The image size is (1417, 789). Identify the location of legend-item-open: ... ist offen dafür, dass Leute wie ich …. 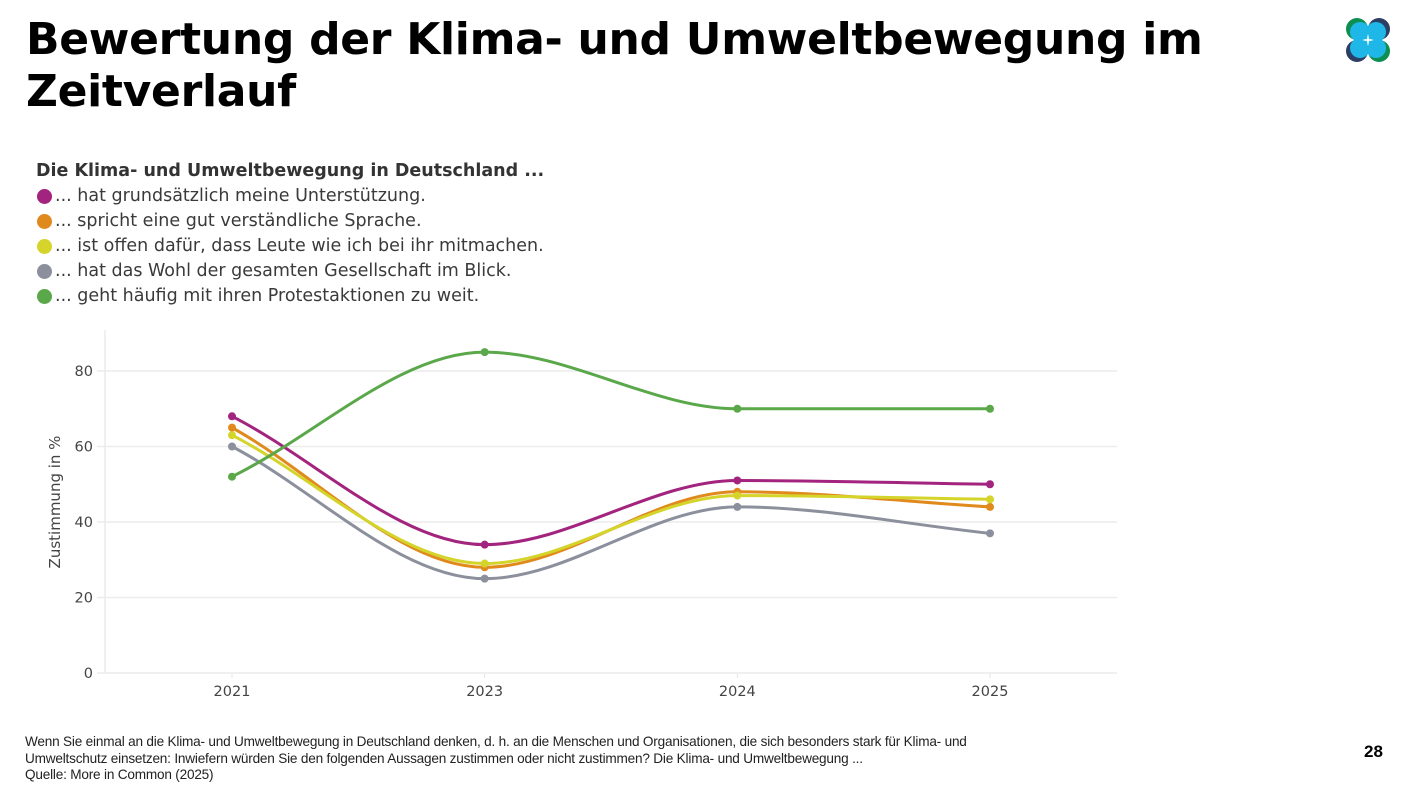
(290, 246).